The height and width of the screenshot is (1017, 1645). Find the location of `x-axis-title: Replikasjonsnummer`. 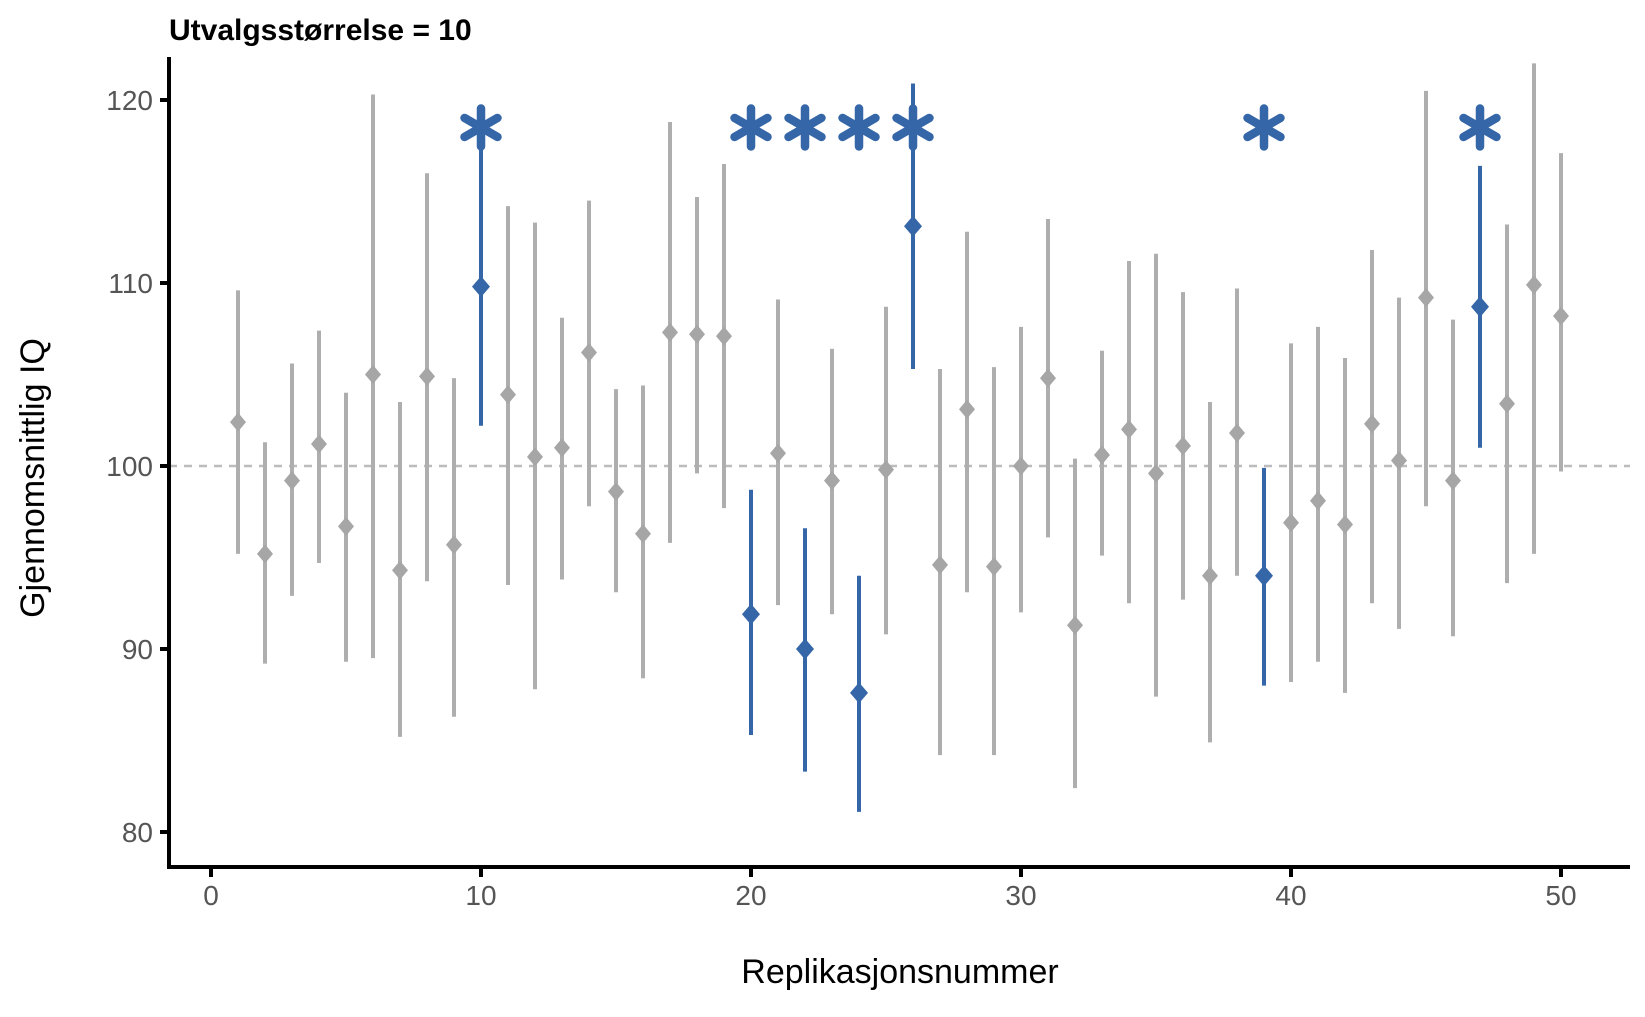

x-axis-title: Replikasjonsnummer is located at coordinates (899, 972).